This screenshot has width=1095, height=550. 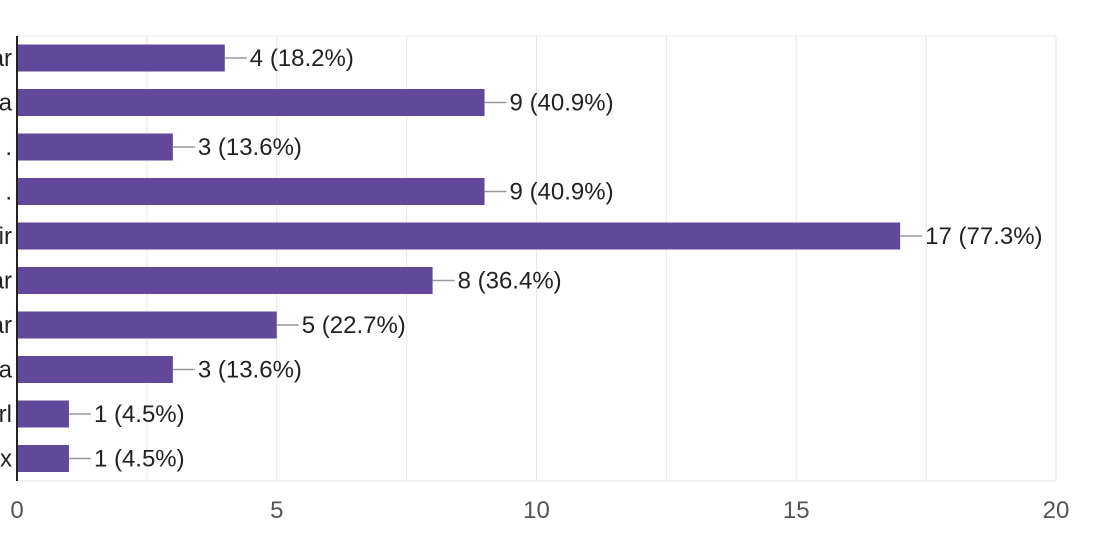 I want to click on data-label: 17 (77.3%), so click(x=983, y=236).